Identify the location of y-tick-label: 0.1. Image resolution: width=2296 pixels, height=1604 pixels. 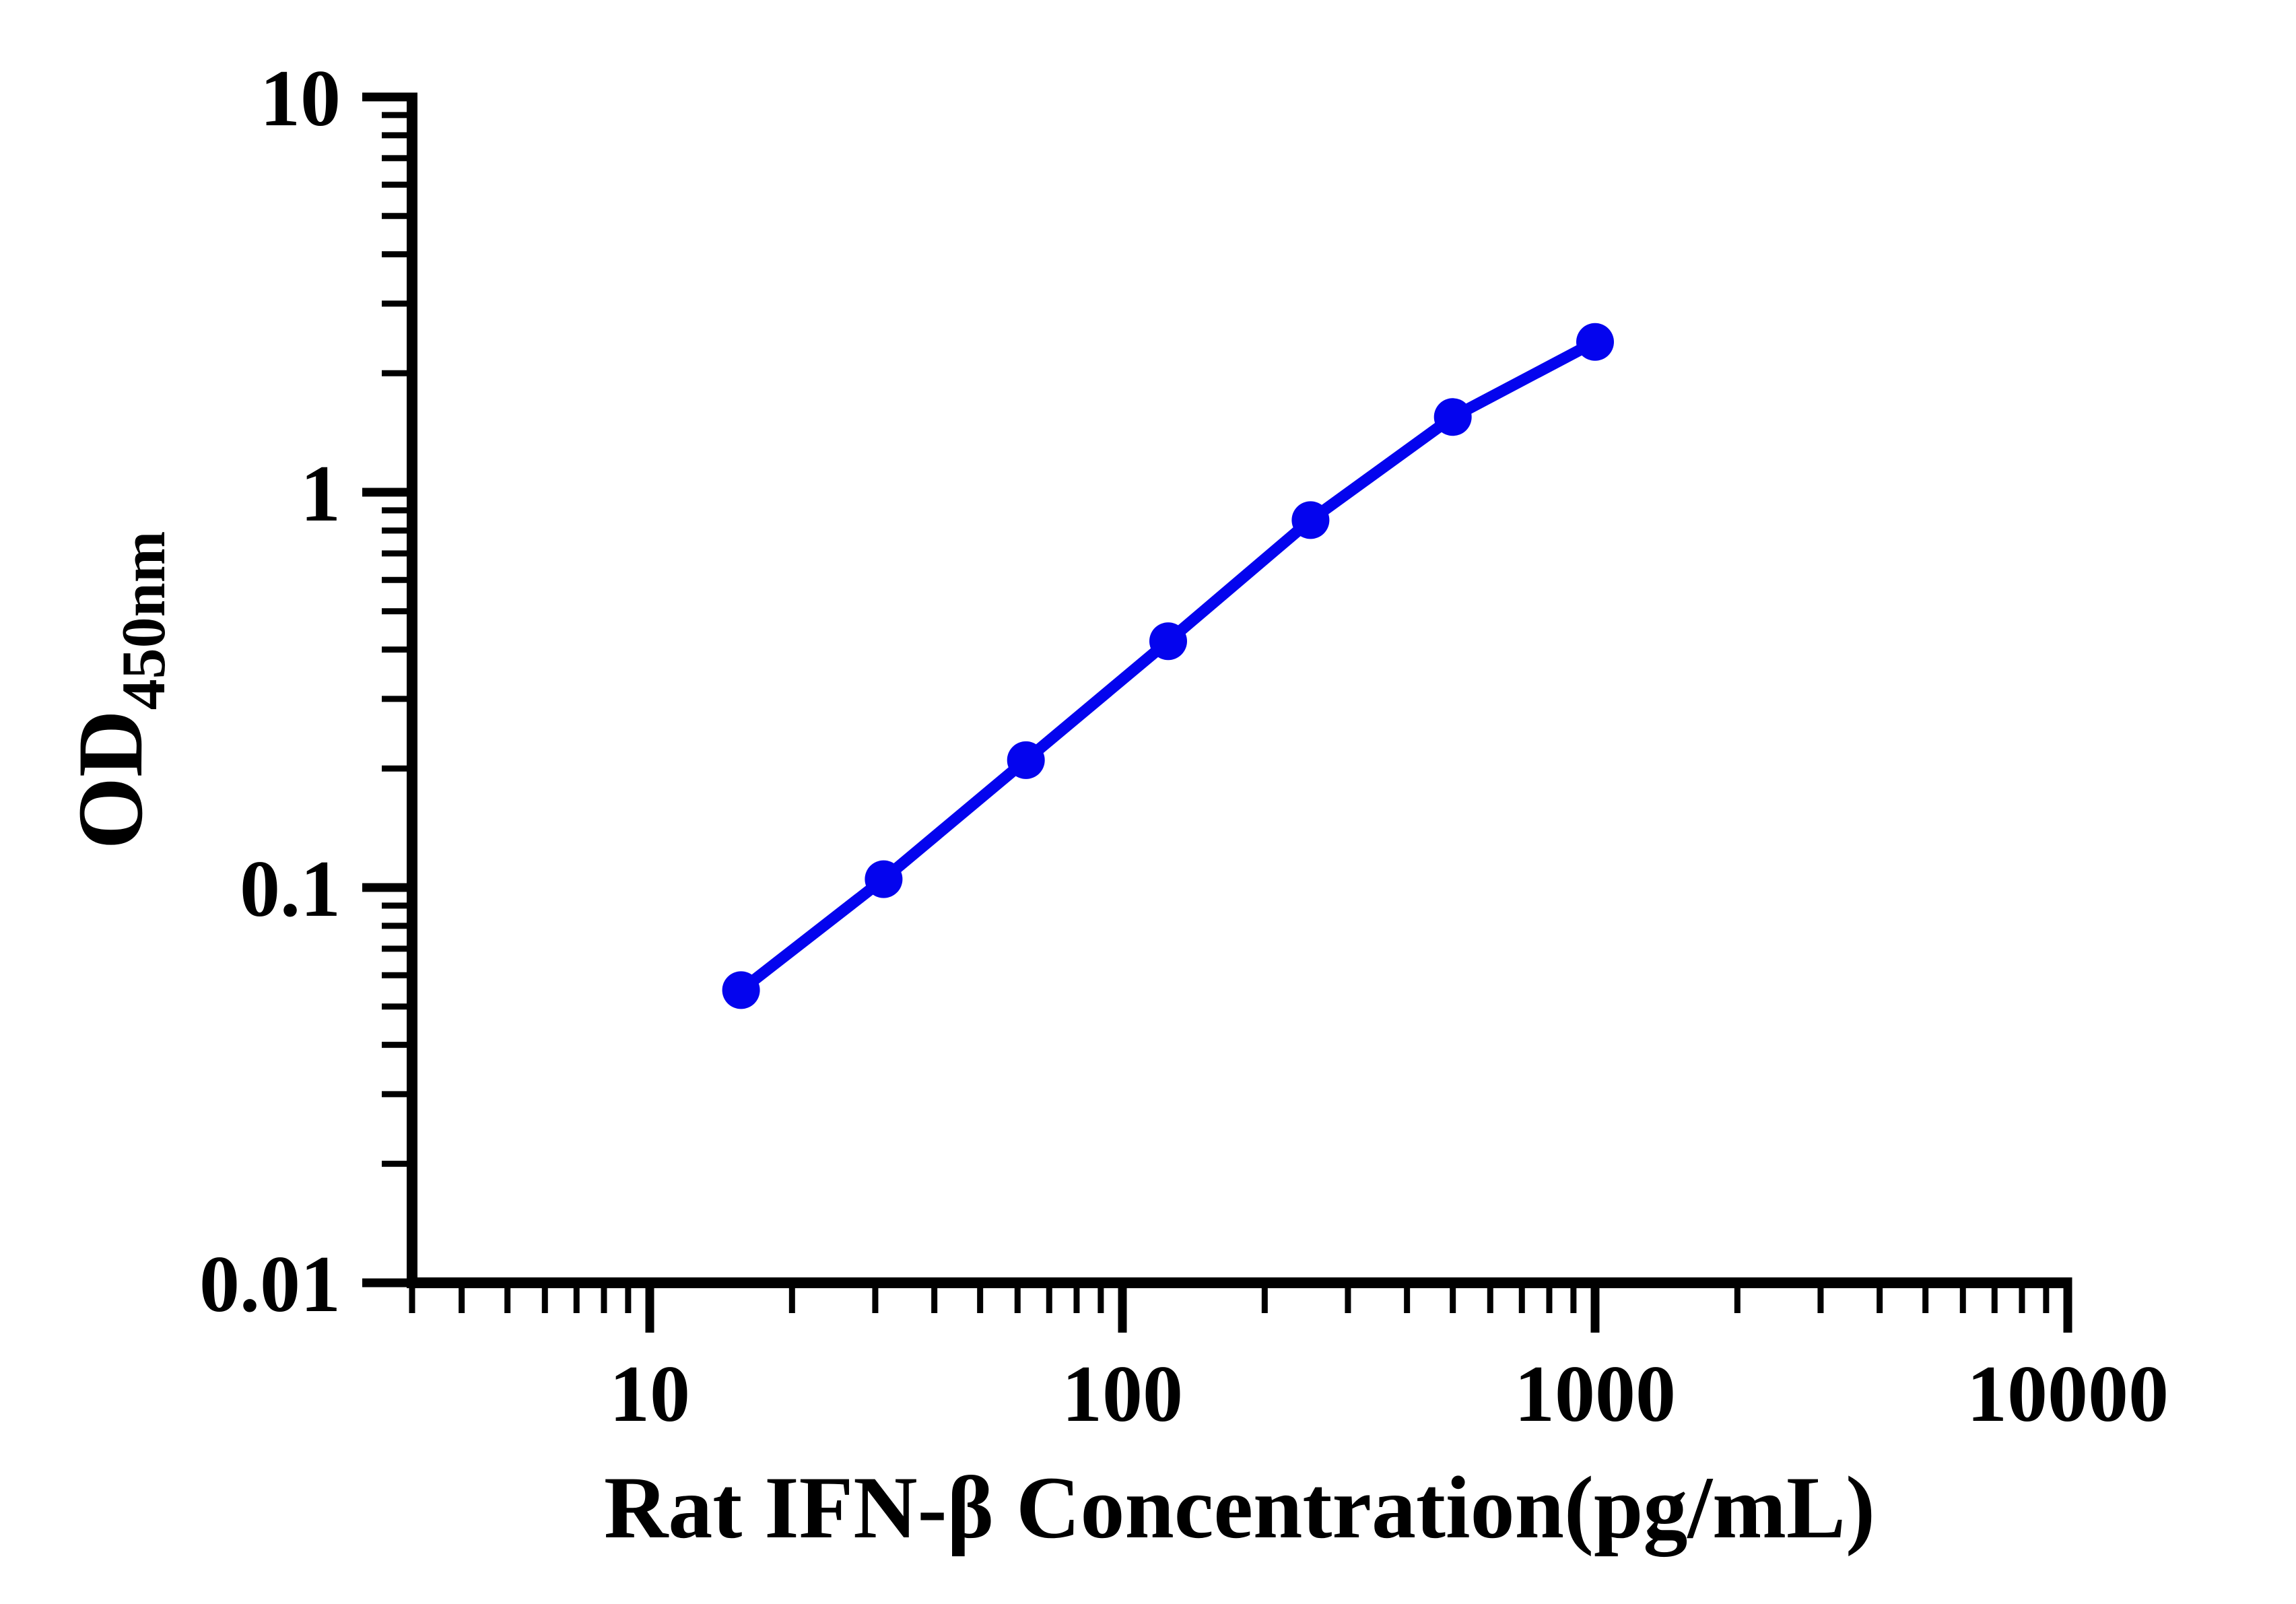
(290, 889).